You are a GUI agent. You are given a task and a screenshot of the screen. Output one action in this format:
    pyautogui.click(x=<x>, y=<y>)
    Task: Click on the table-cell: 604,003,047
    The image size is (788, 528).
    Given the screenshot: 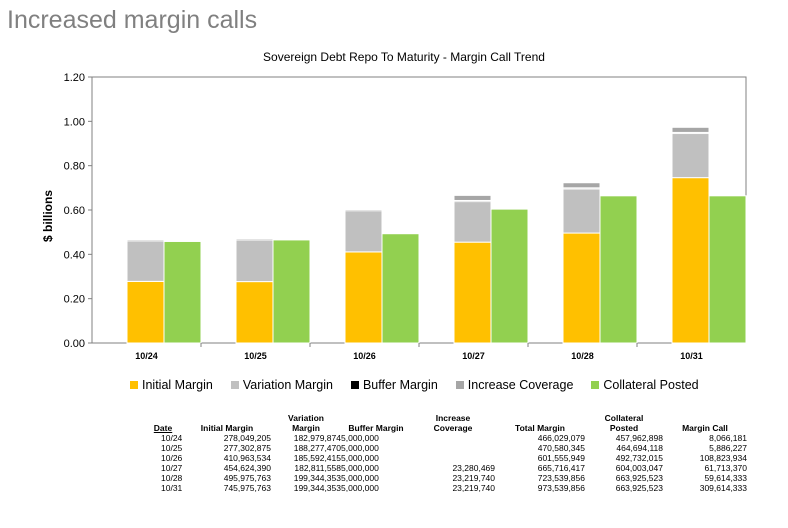 What is the action you would take?
    pyautogui.click(x=639, y=468)
    